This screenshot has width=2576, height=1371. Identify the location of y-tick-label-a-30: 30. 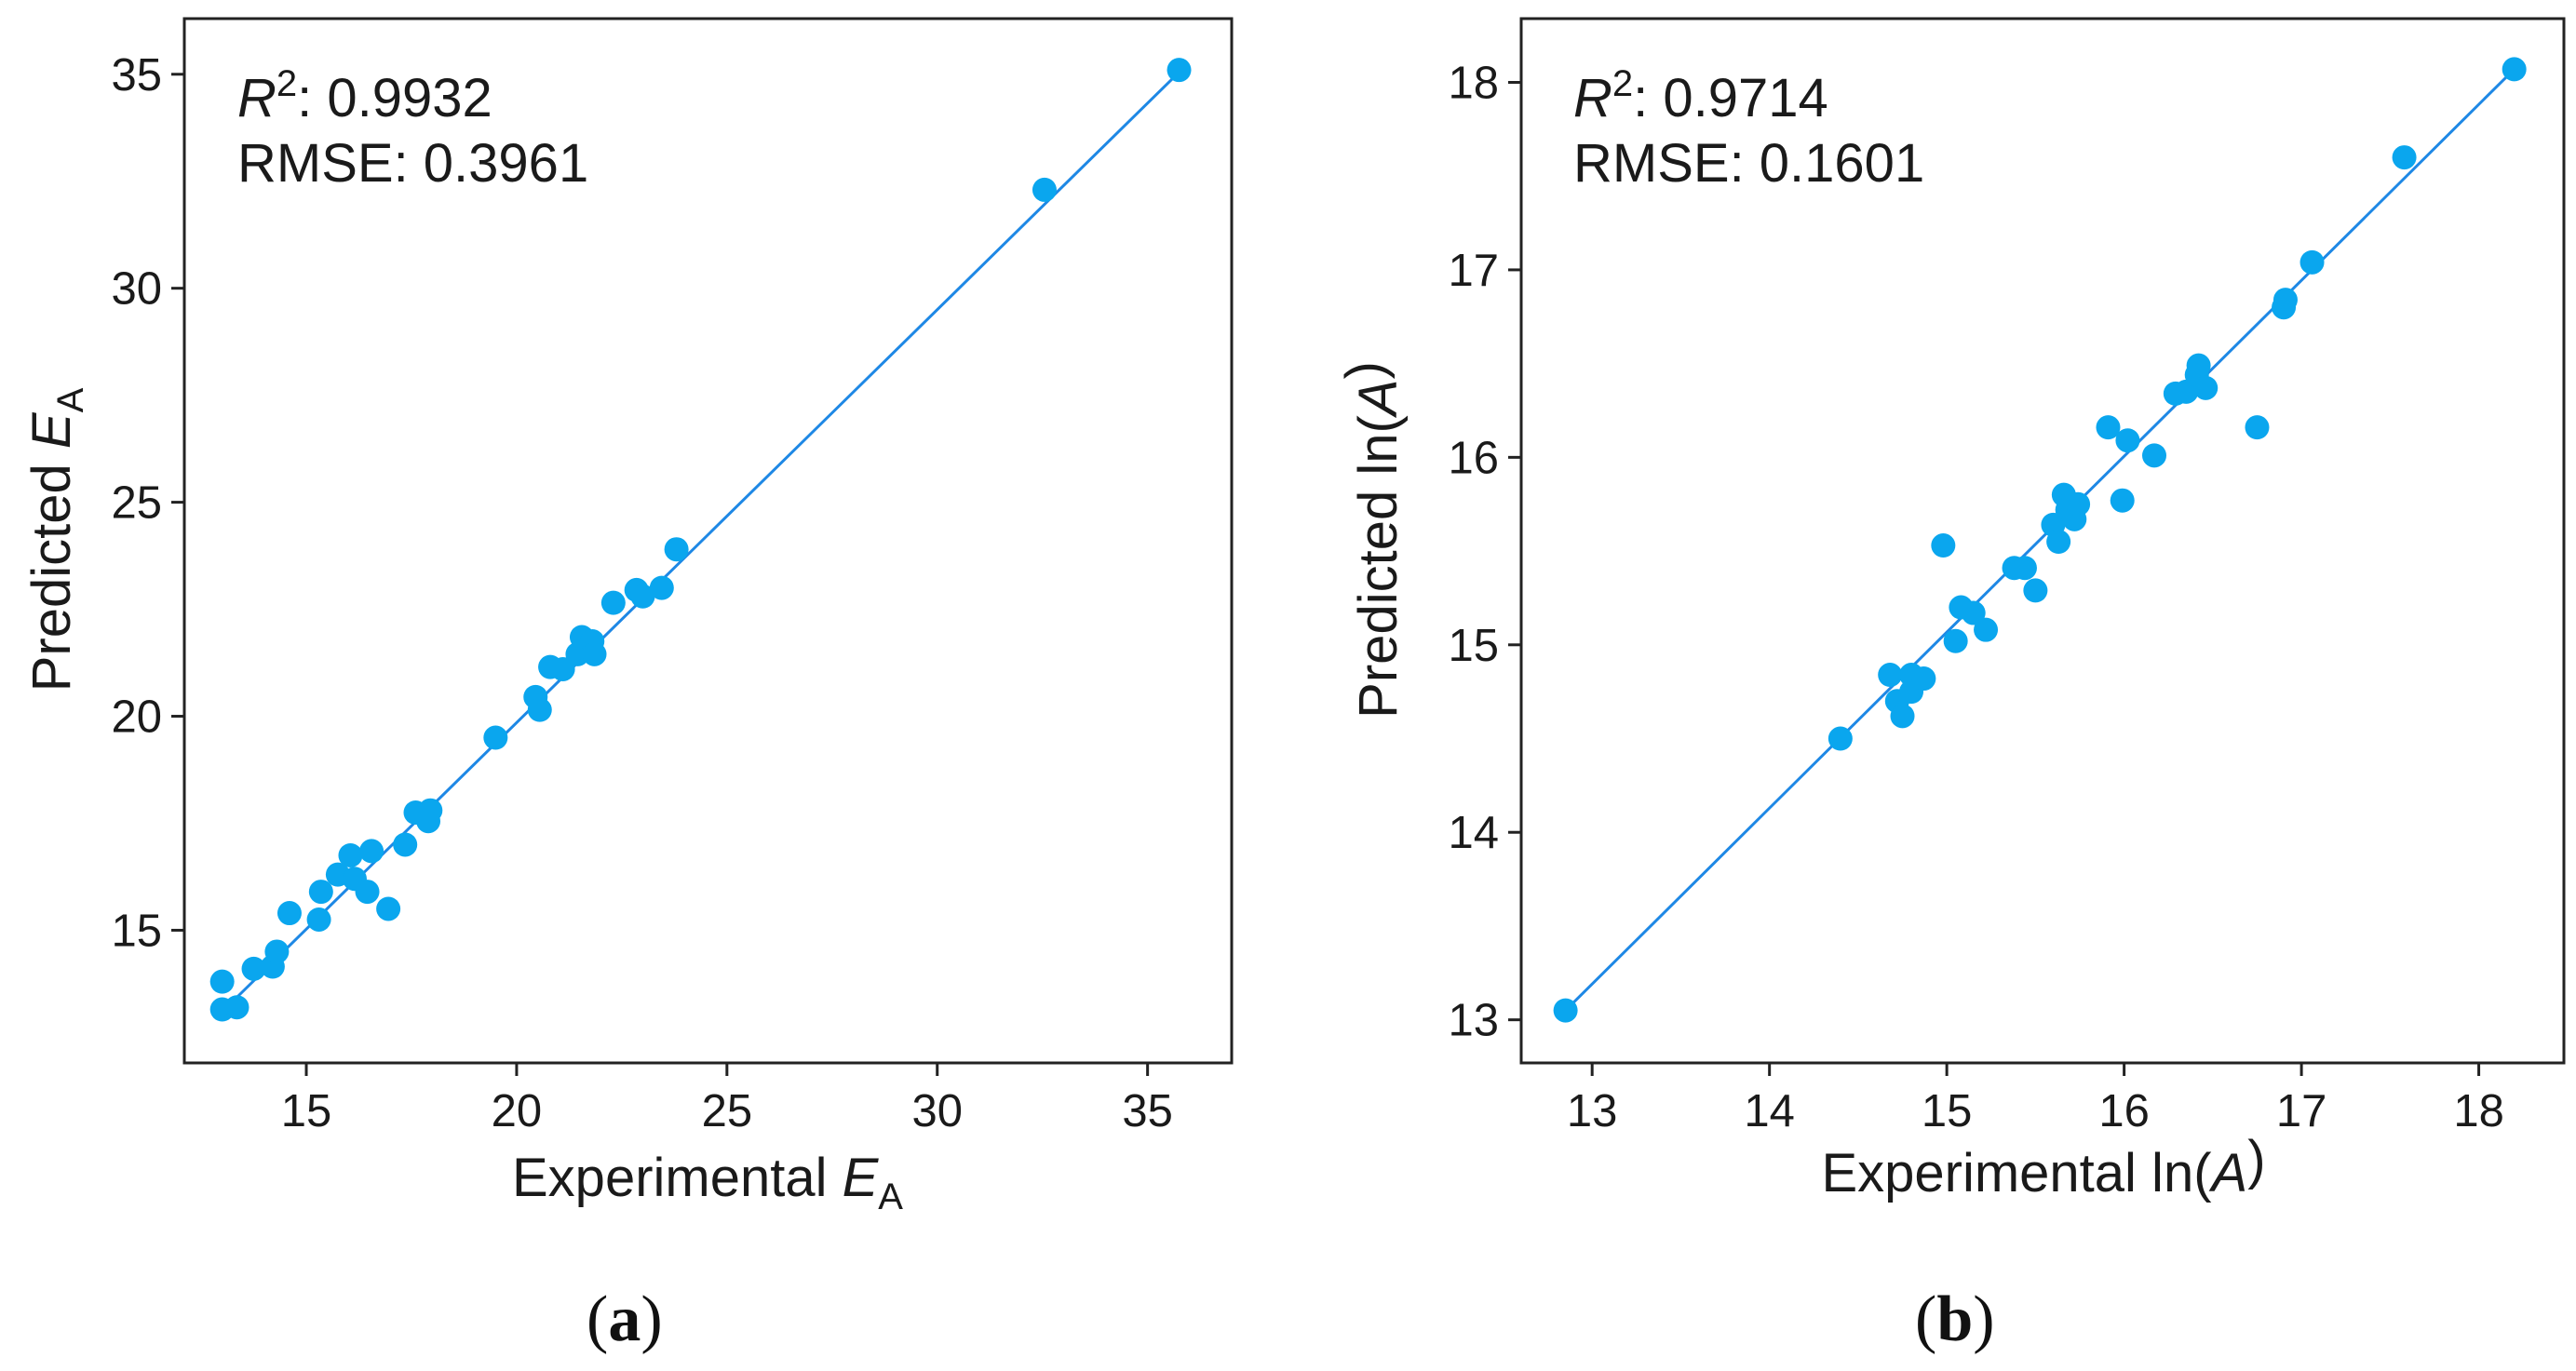
(136, 289).